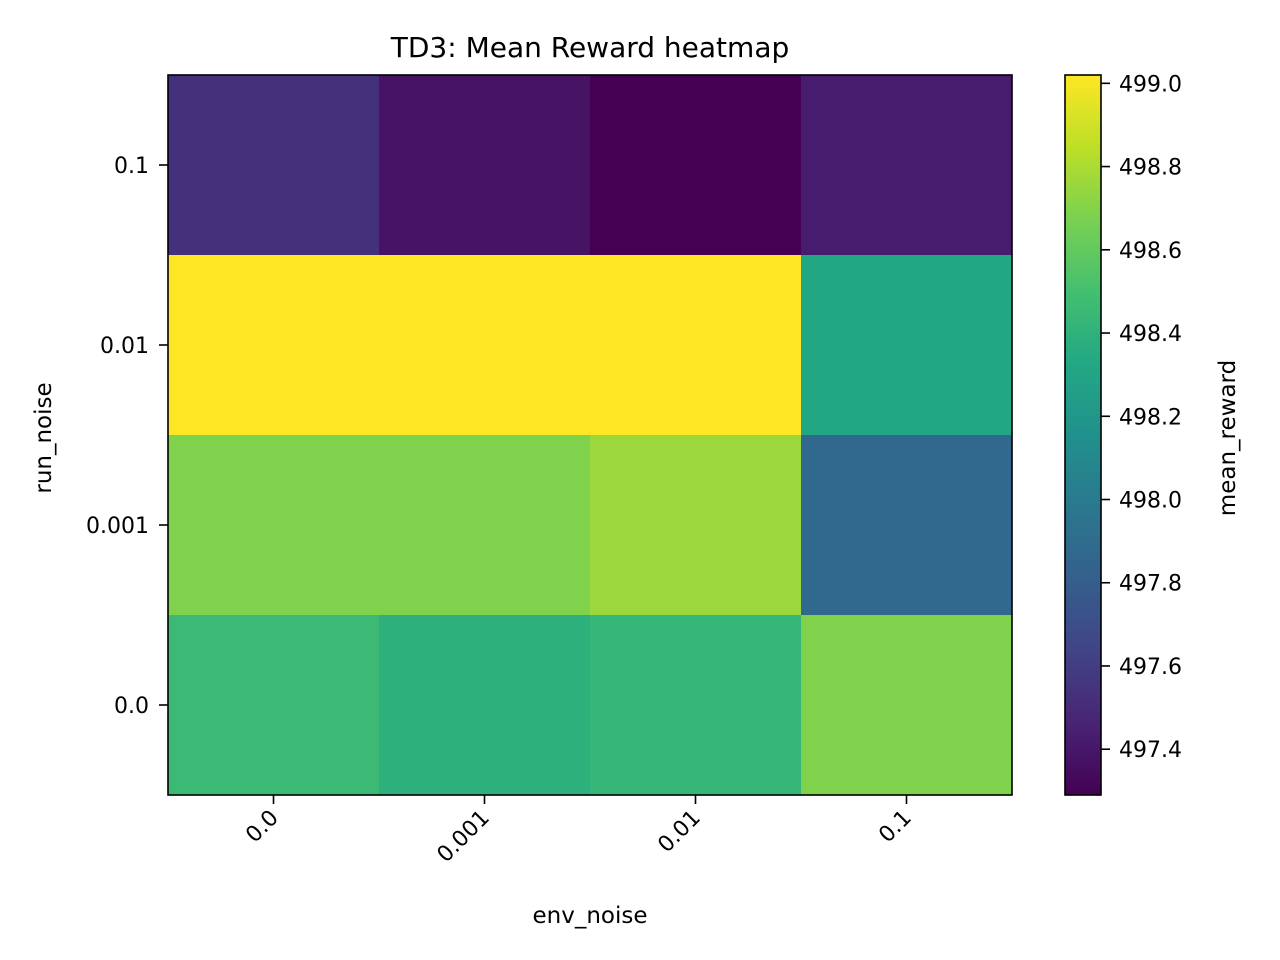 This screenshot has width=1280, height=960. I want to click on colorbar-label: mean_reward, so click(1228, 438).